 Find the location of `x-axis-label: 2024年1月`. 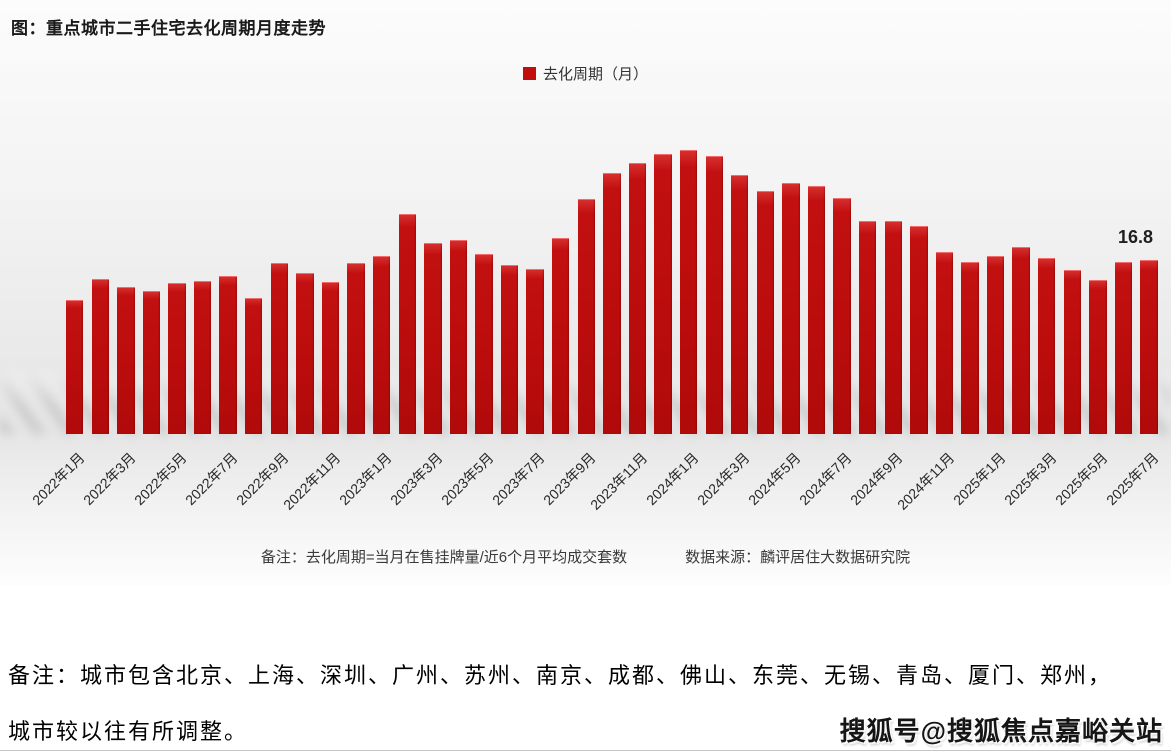

x-axis-label: 2024年1月 is located at coordinates (672, 479).